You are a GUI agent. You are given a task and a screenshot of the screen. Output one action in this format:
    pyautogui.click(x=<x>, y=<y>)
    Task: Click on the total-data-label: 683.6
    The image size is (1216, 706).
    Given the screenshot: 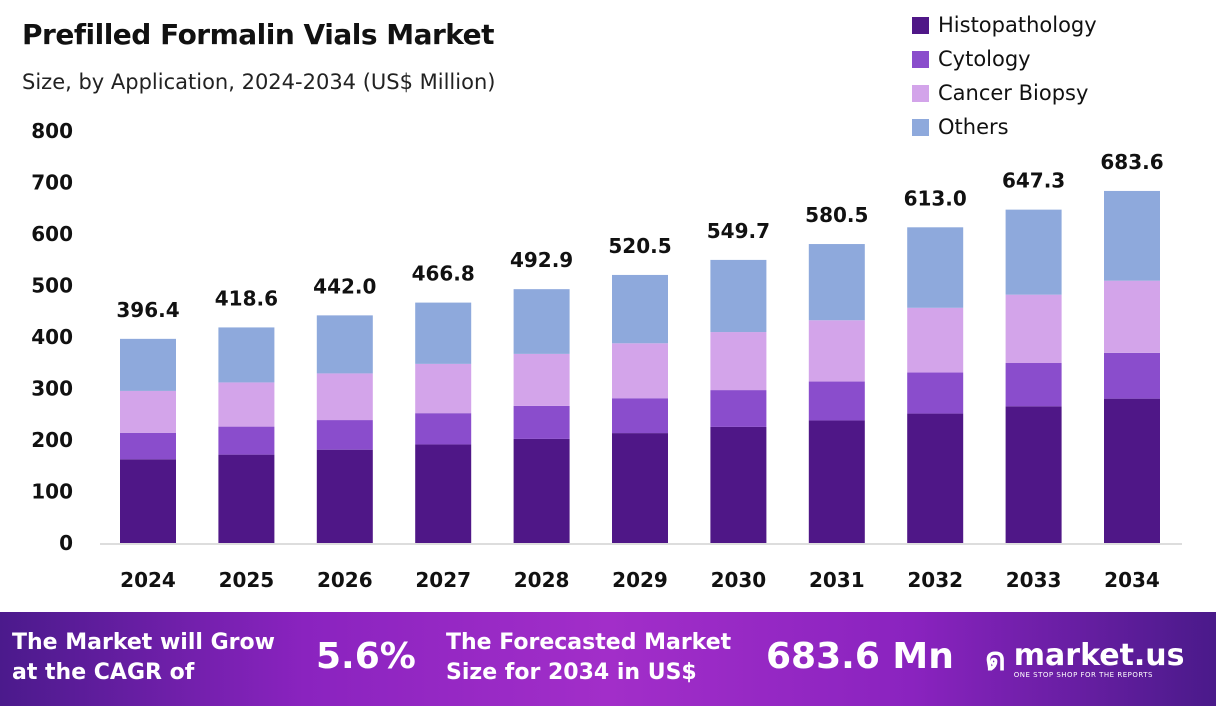 What is the action you would take?
    pyautogui.click(x=1131, y=162)
    